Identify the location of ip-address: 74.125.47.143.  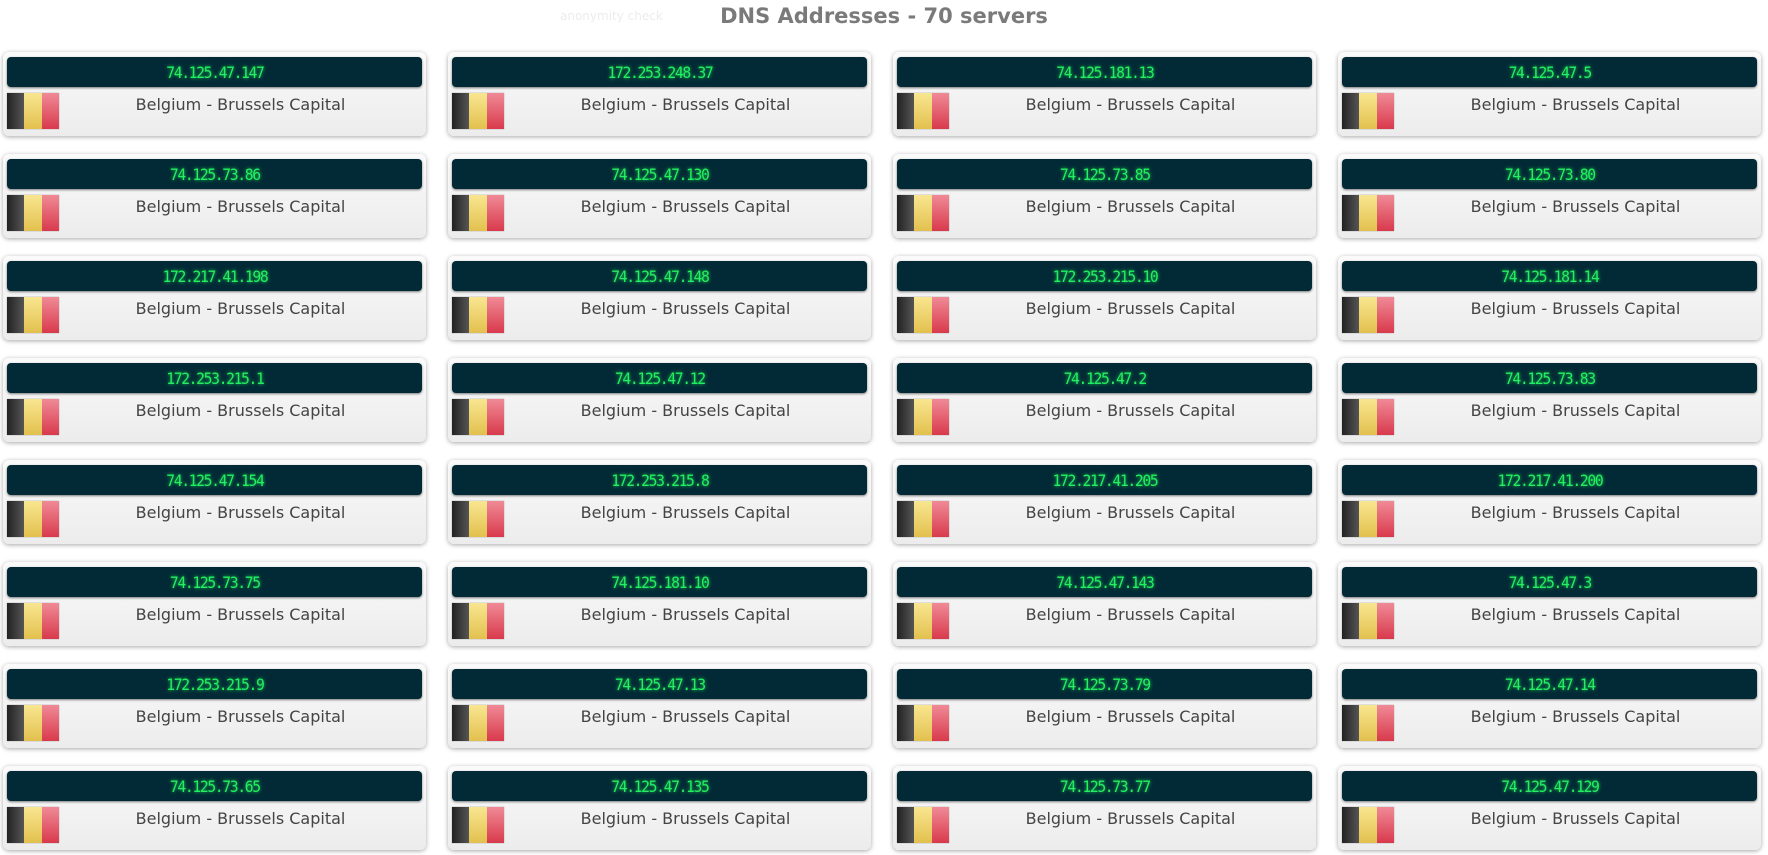
(1105, 582).